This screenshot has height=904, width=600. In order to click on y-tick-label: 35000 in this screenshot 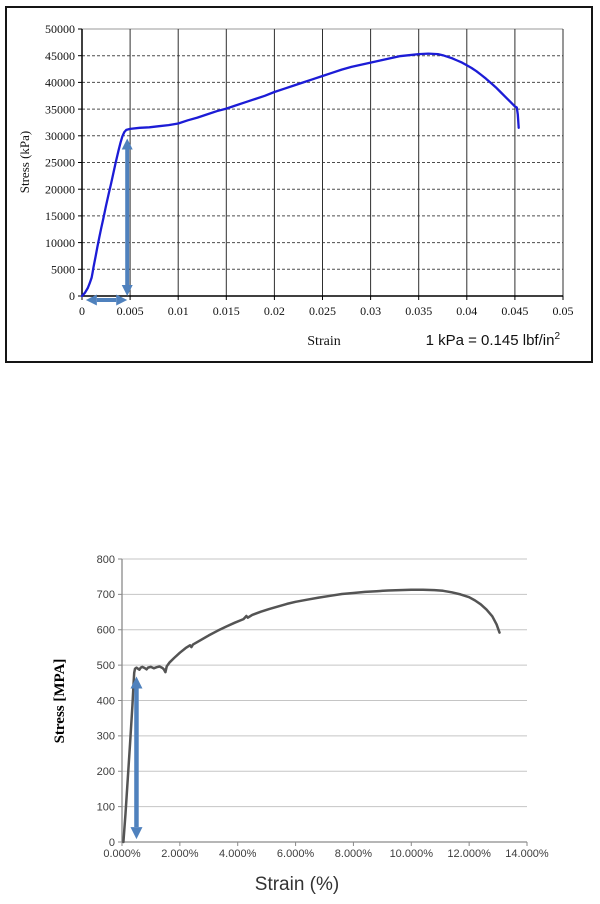, I will do `click(60, 109)`.